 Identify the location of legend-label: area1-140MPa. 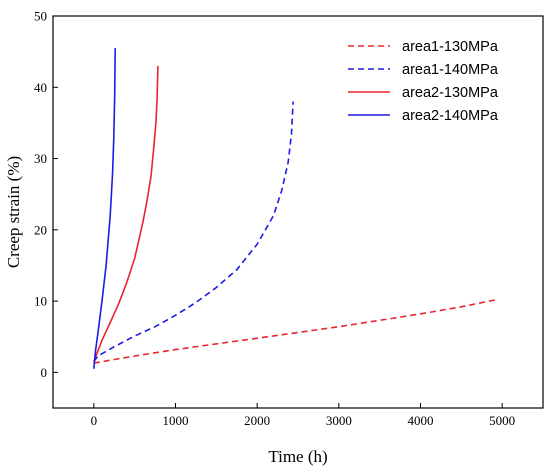
(450, 70).